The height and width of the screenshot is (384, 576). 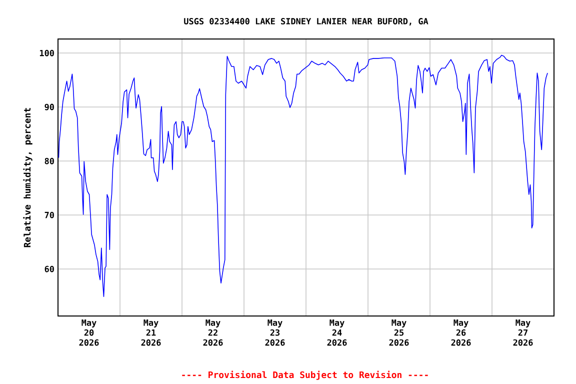 I want to click on x-tick-label: May 27 2026, so click(x=523, y=333).